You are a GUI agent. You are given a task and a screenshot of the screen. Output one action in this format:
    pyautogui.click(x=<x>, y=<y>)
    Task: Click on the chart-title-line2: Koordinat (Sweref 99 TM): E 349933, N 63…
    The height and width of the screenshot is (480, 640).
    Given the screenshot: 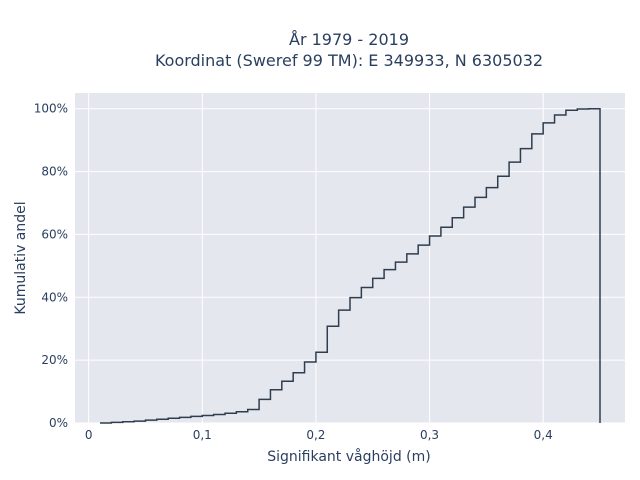 What is the action you would take?
    pyautogui.click(x=349, y=60)
    